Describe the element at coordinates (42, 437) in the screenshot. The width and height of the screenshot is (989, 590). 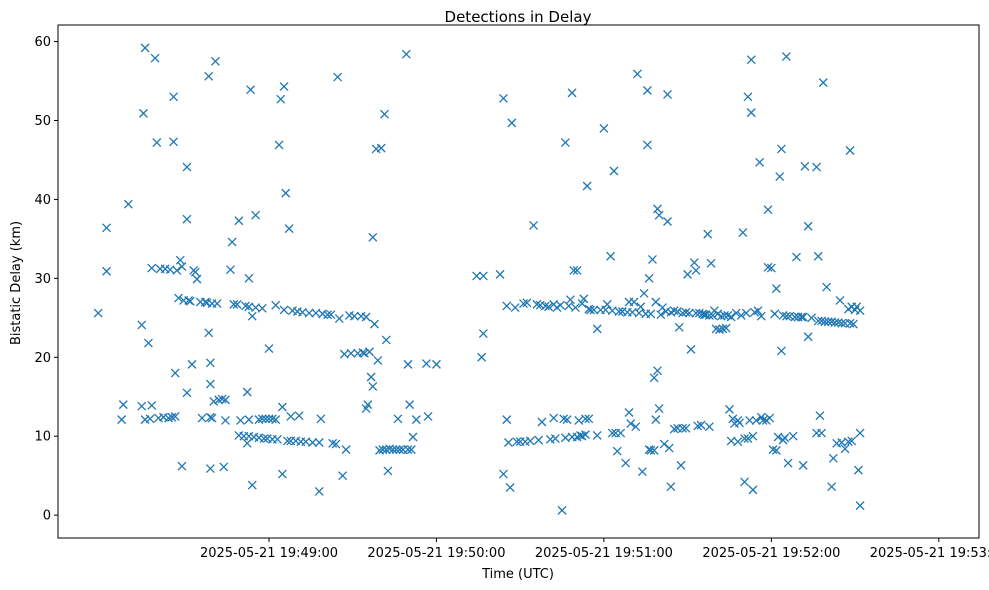
I see `y-tick-label: 10` at that location.